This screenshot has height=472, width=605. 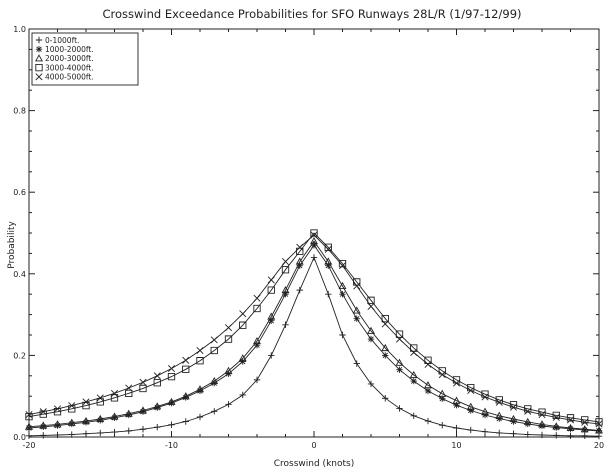 I want to click on y-tick-label: 0.2, so click(x=19, y=355).